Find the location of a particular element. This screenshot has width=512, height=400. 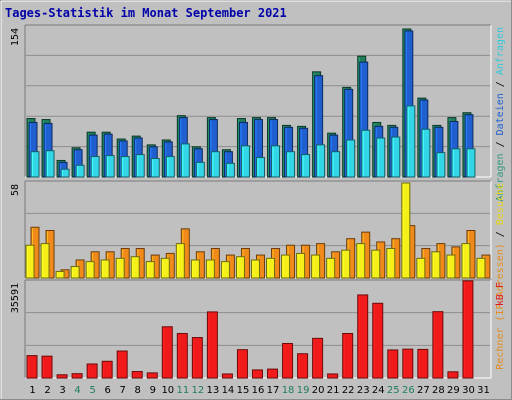

x-tick-label: 22 is located at coordinates (348, 390).